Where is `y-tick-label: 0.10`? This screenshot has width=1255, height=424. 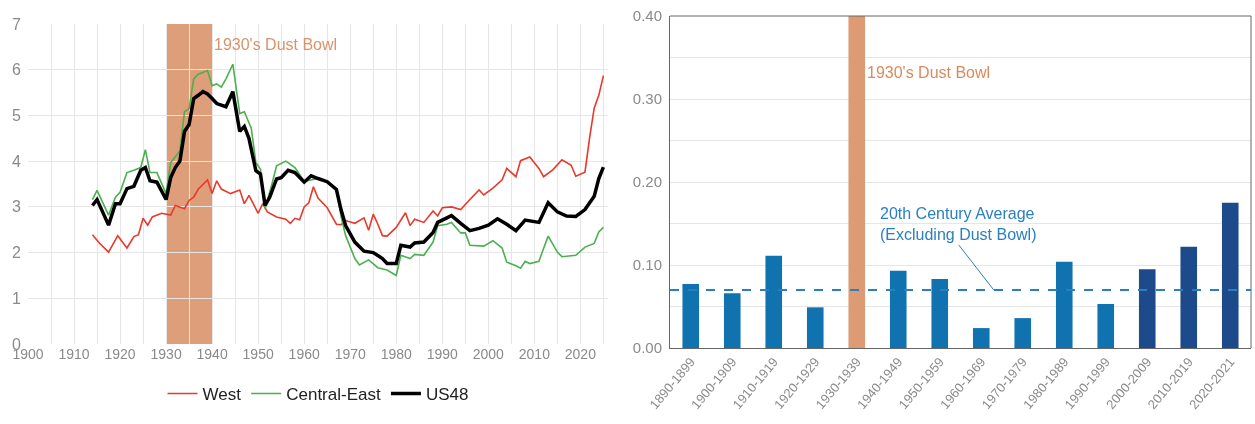
y-tick-label: 0.10 is located at coordinates (647, 265).